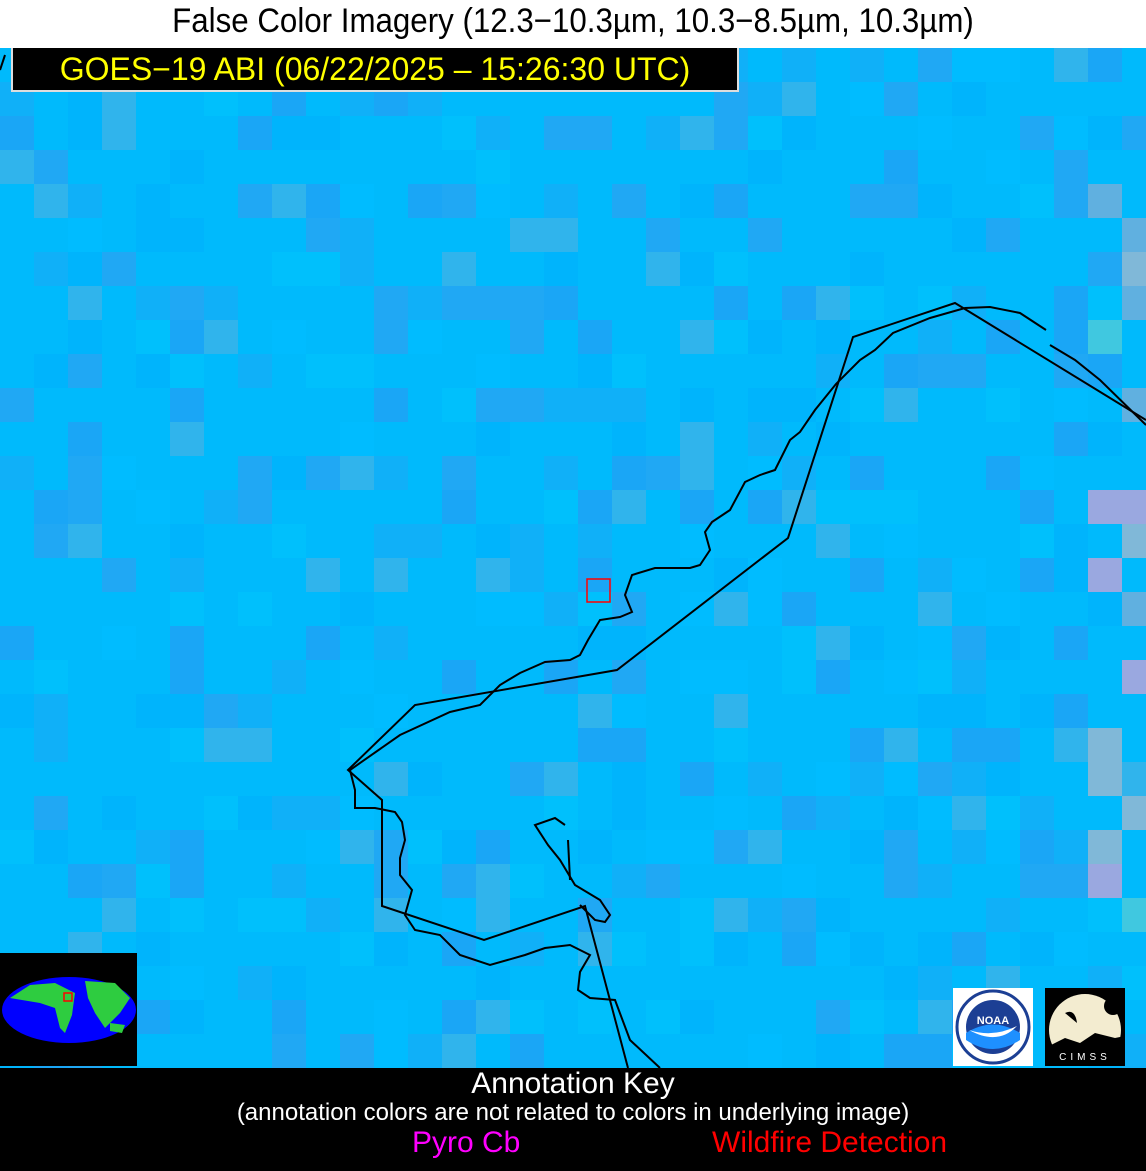 The image size is (1146, 1171). I want to click on satellite-label: GOES−19 ABI (06/22/2025 – 15:26:30 UTC), so click(375, 70).